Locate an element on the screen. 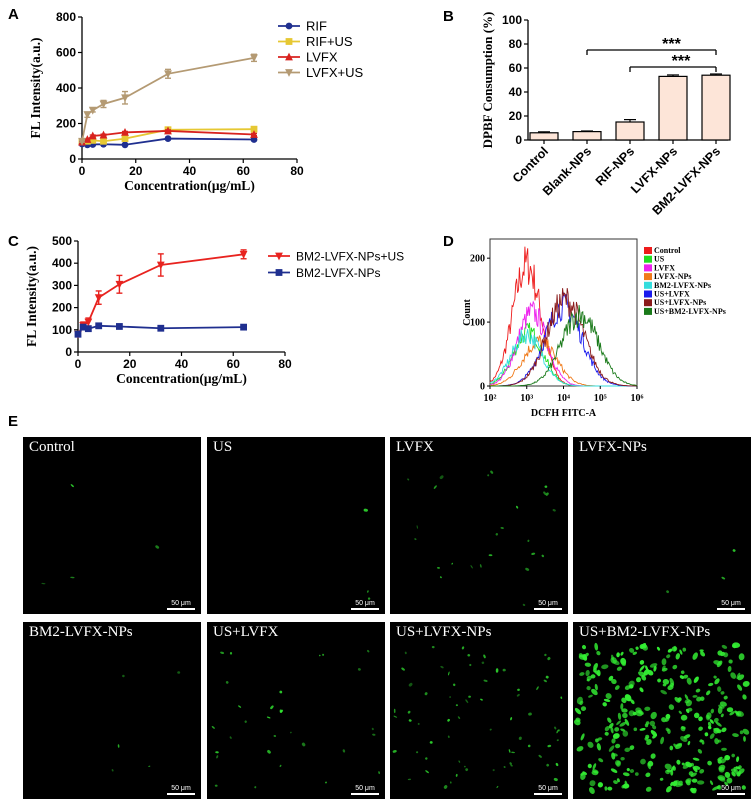 The image size is (753, 807). y-tick-label: 400 is located at coordinates (62, 263).